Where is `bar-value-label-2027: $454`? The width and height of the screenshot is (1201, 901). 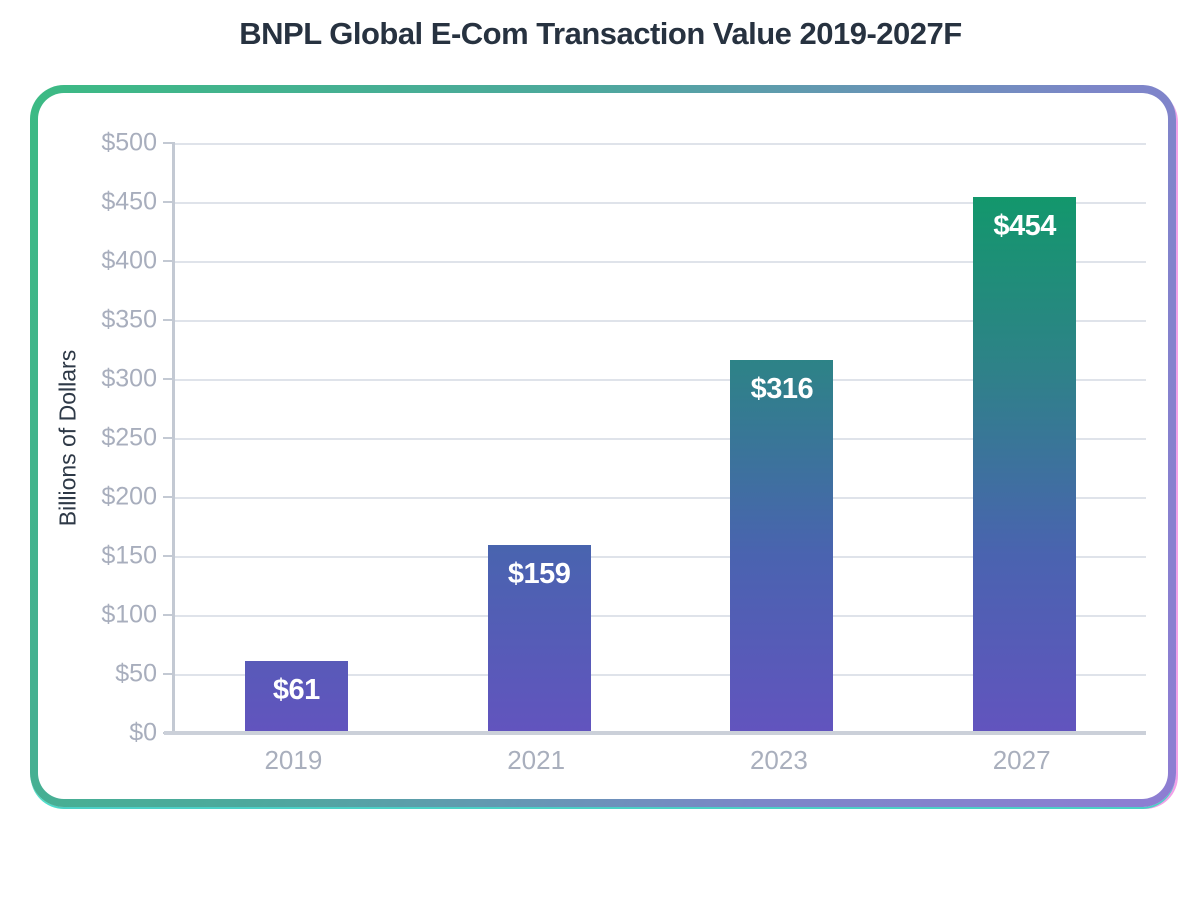 bar-value-label-2027: $454 is located at coordinates (1024, 226).